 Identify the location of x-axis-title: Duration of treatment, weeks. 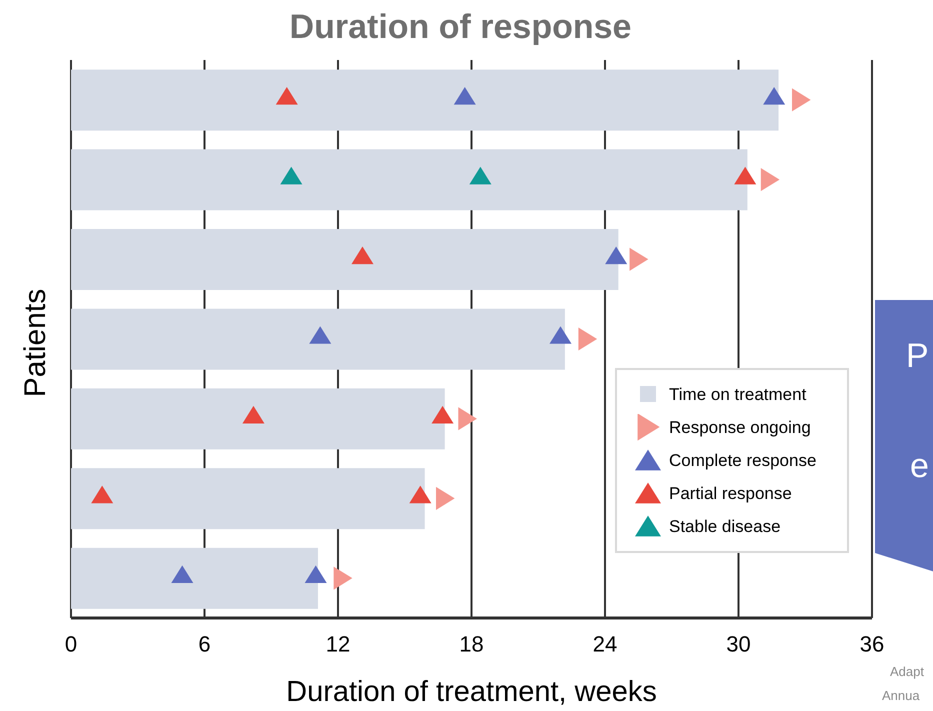
(471, 692).